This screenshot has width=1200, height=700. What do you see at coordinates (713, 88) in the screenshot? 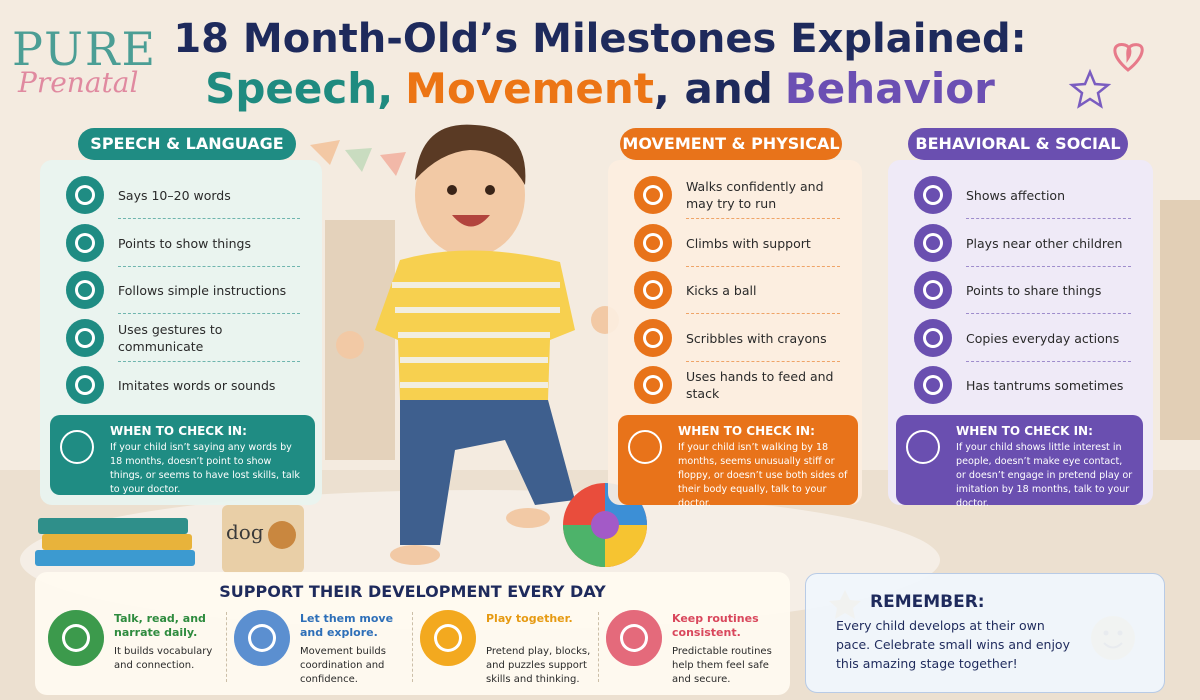
I see `title-part: , and` at bounding box center [713, 88].